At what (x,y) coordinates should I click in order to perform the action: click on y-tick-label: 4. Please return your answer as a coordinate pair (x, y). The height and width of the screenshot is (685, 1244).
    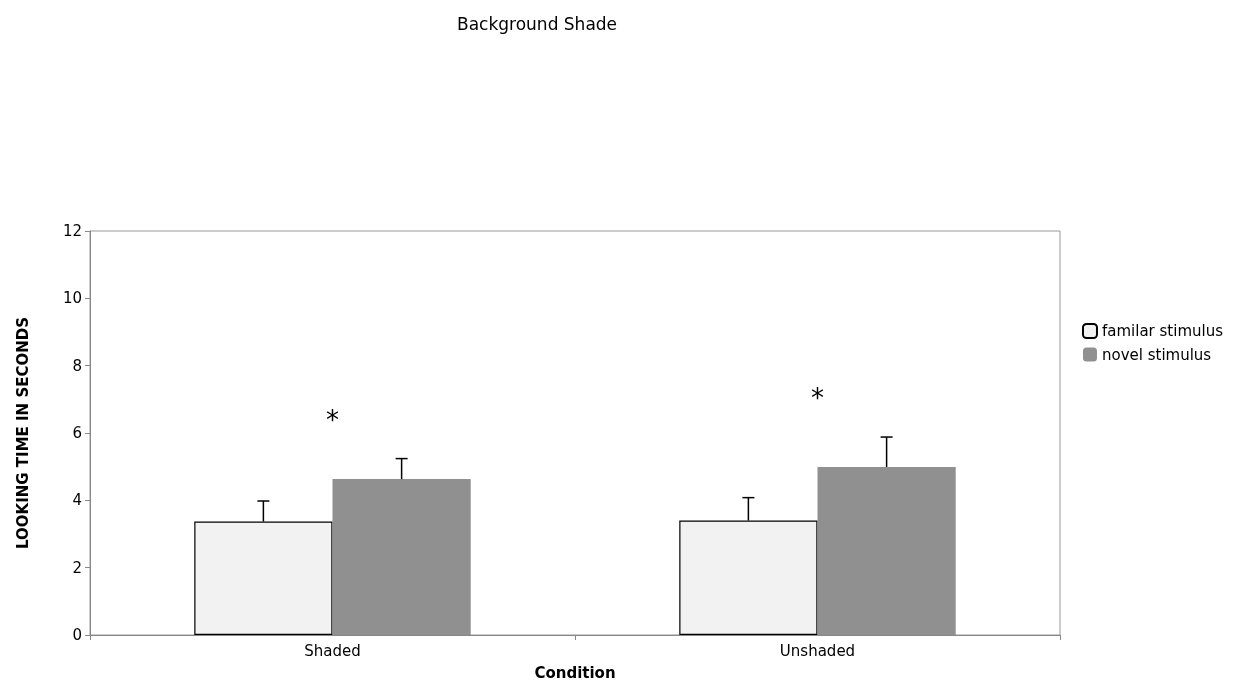
    Looking at the image, I should click on (77, 500).